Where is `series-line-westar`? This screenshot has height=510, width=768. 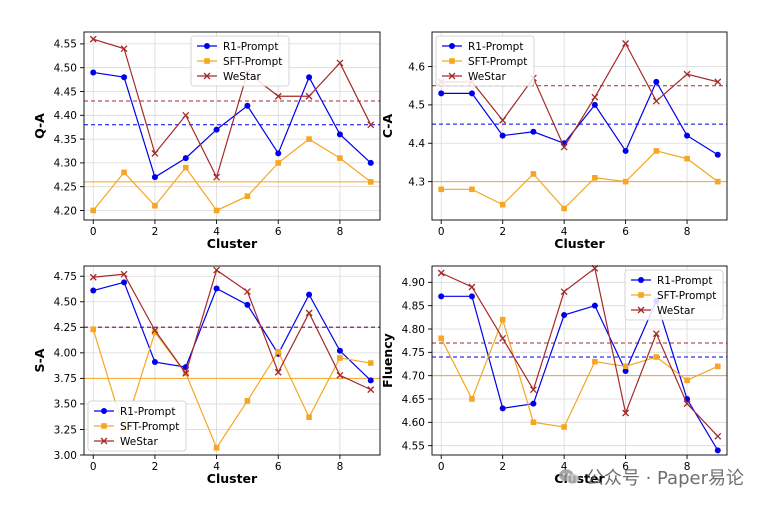
series-line-westar is located at coordinates (232, 330).